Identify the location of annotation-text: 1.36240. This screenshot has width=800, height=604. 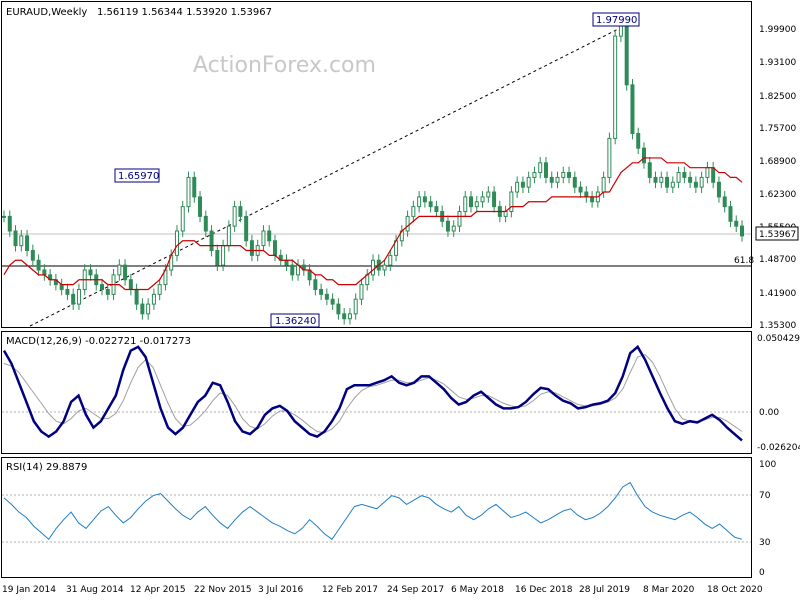
(295, 321).